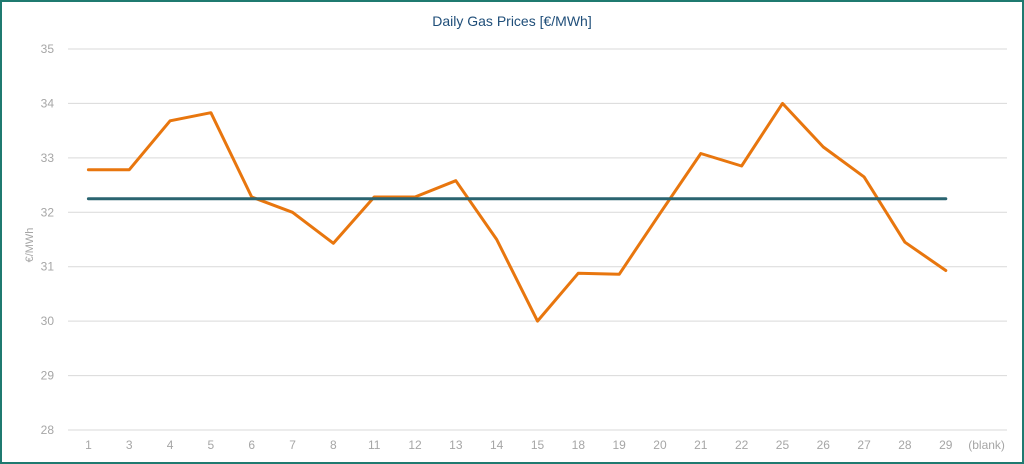 The height and width of the screenshot is (464, 1024). I want to click on x-tick-label: 6, so click(251, 445).